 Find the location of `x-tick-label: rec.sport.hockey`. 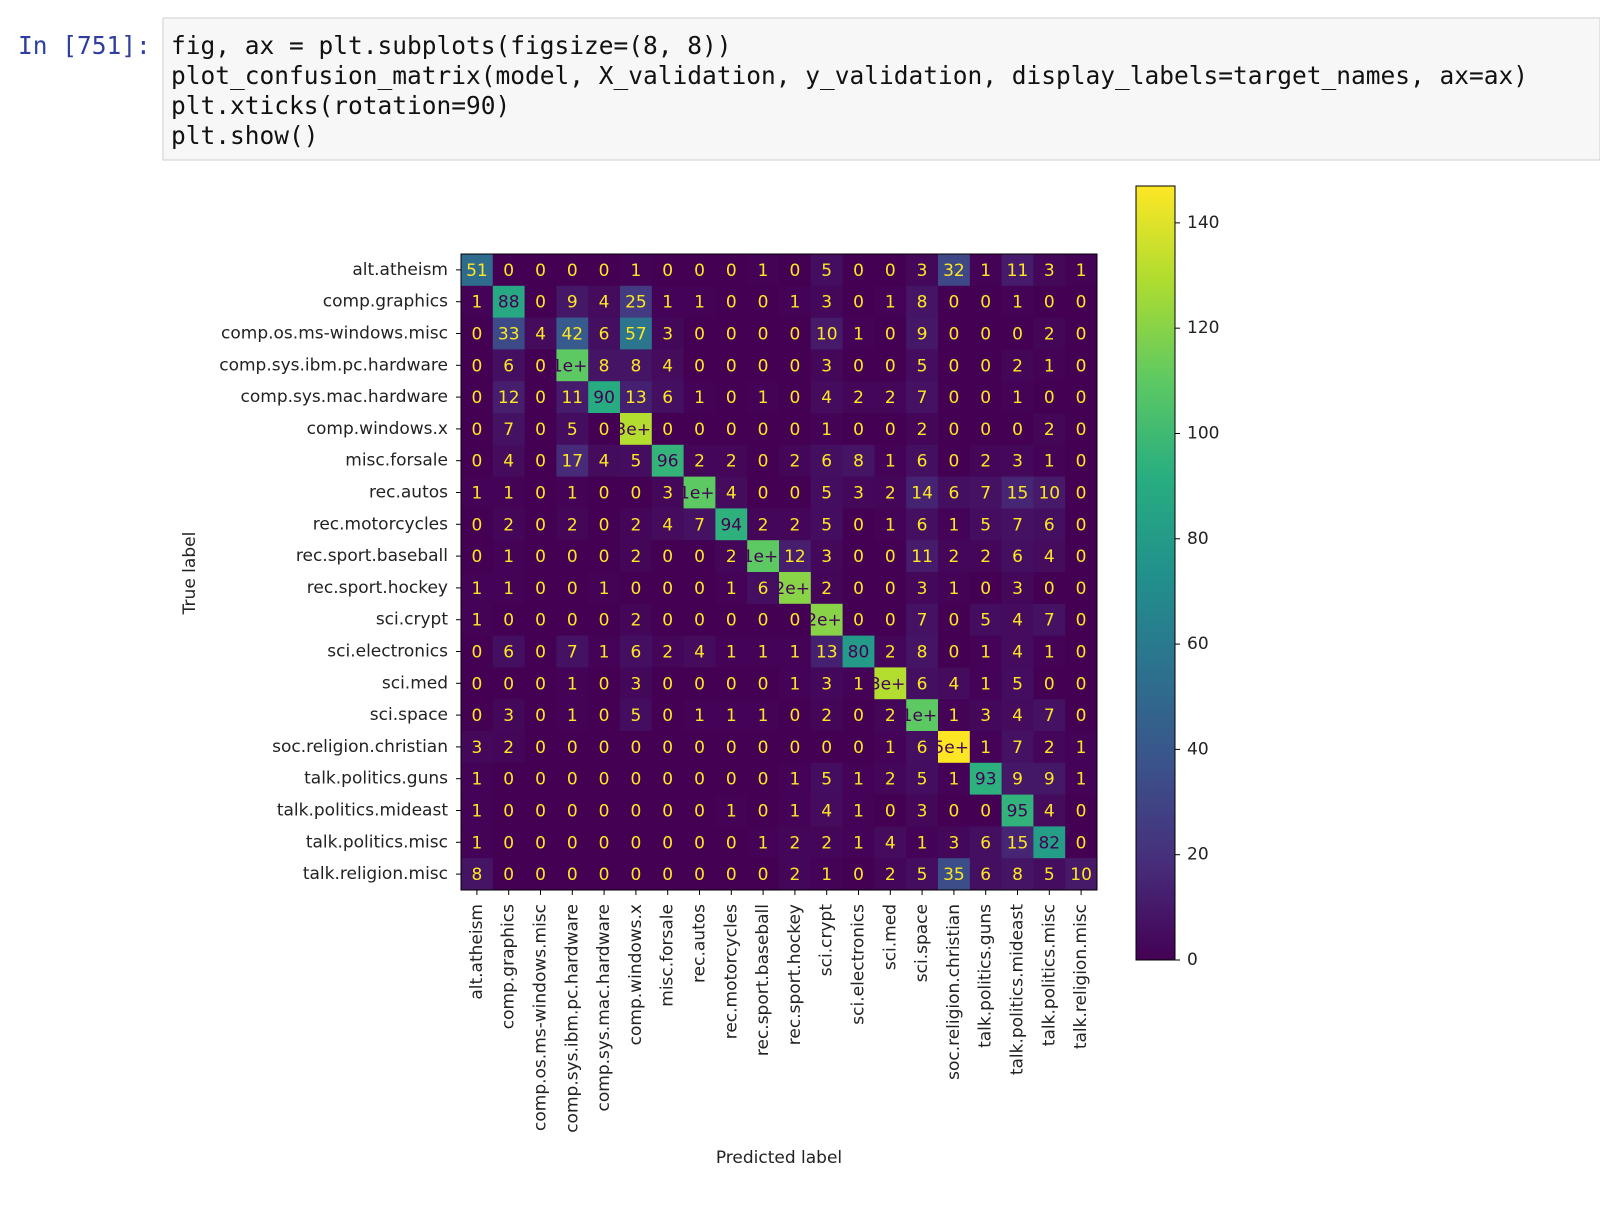

x-tick-label: rec.sport.hockey is located at coordinates (795, 974).